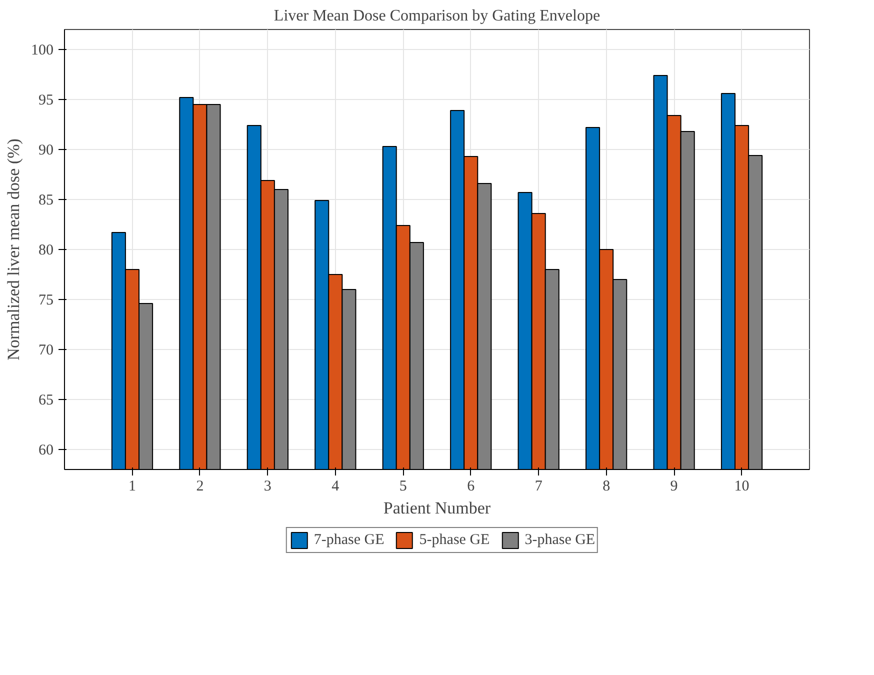 The image size is (874, 675). Describe the element at coordinates (42, 50) in the screenshot. I see `y-tick-label: 100` at that location.